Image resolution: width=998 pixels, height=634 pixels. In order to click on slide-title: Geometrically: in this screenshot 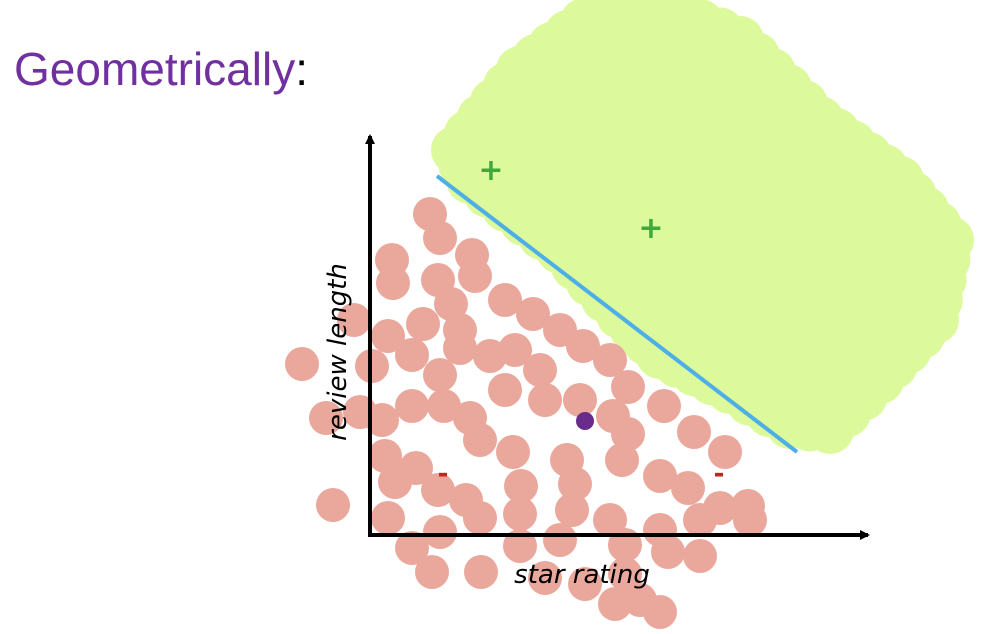, I will do `click(161, 69)`.